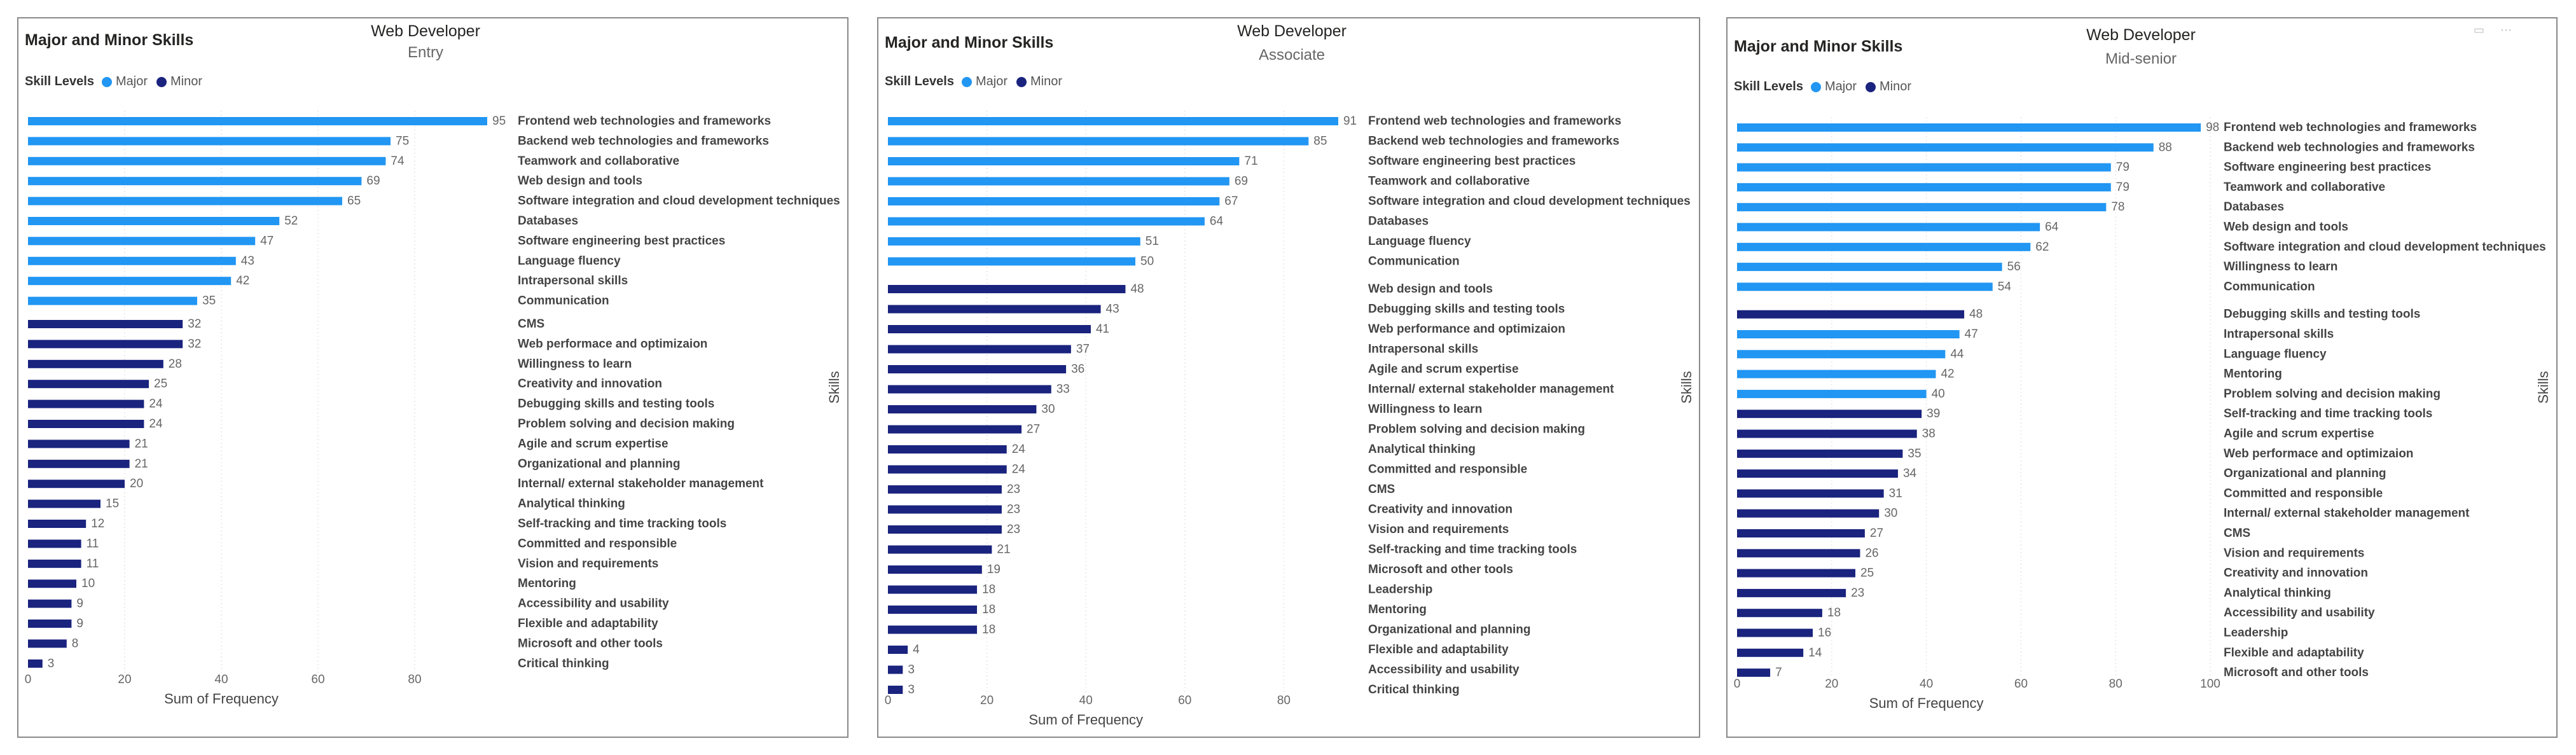  Describe the element at coordinates (1867, 573) in the screenshot. I see `data-label: 25` at that location.